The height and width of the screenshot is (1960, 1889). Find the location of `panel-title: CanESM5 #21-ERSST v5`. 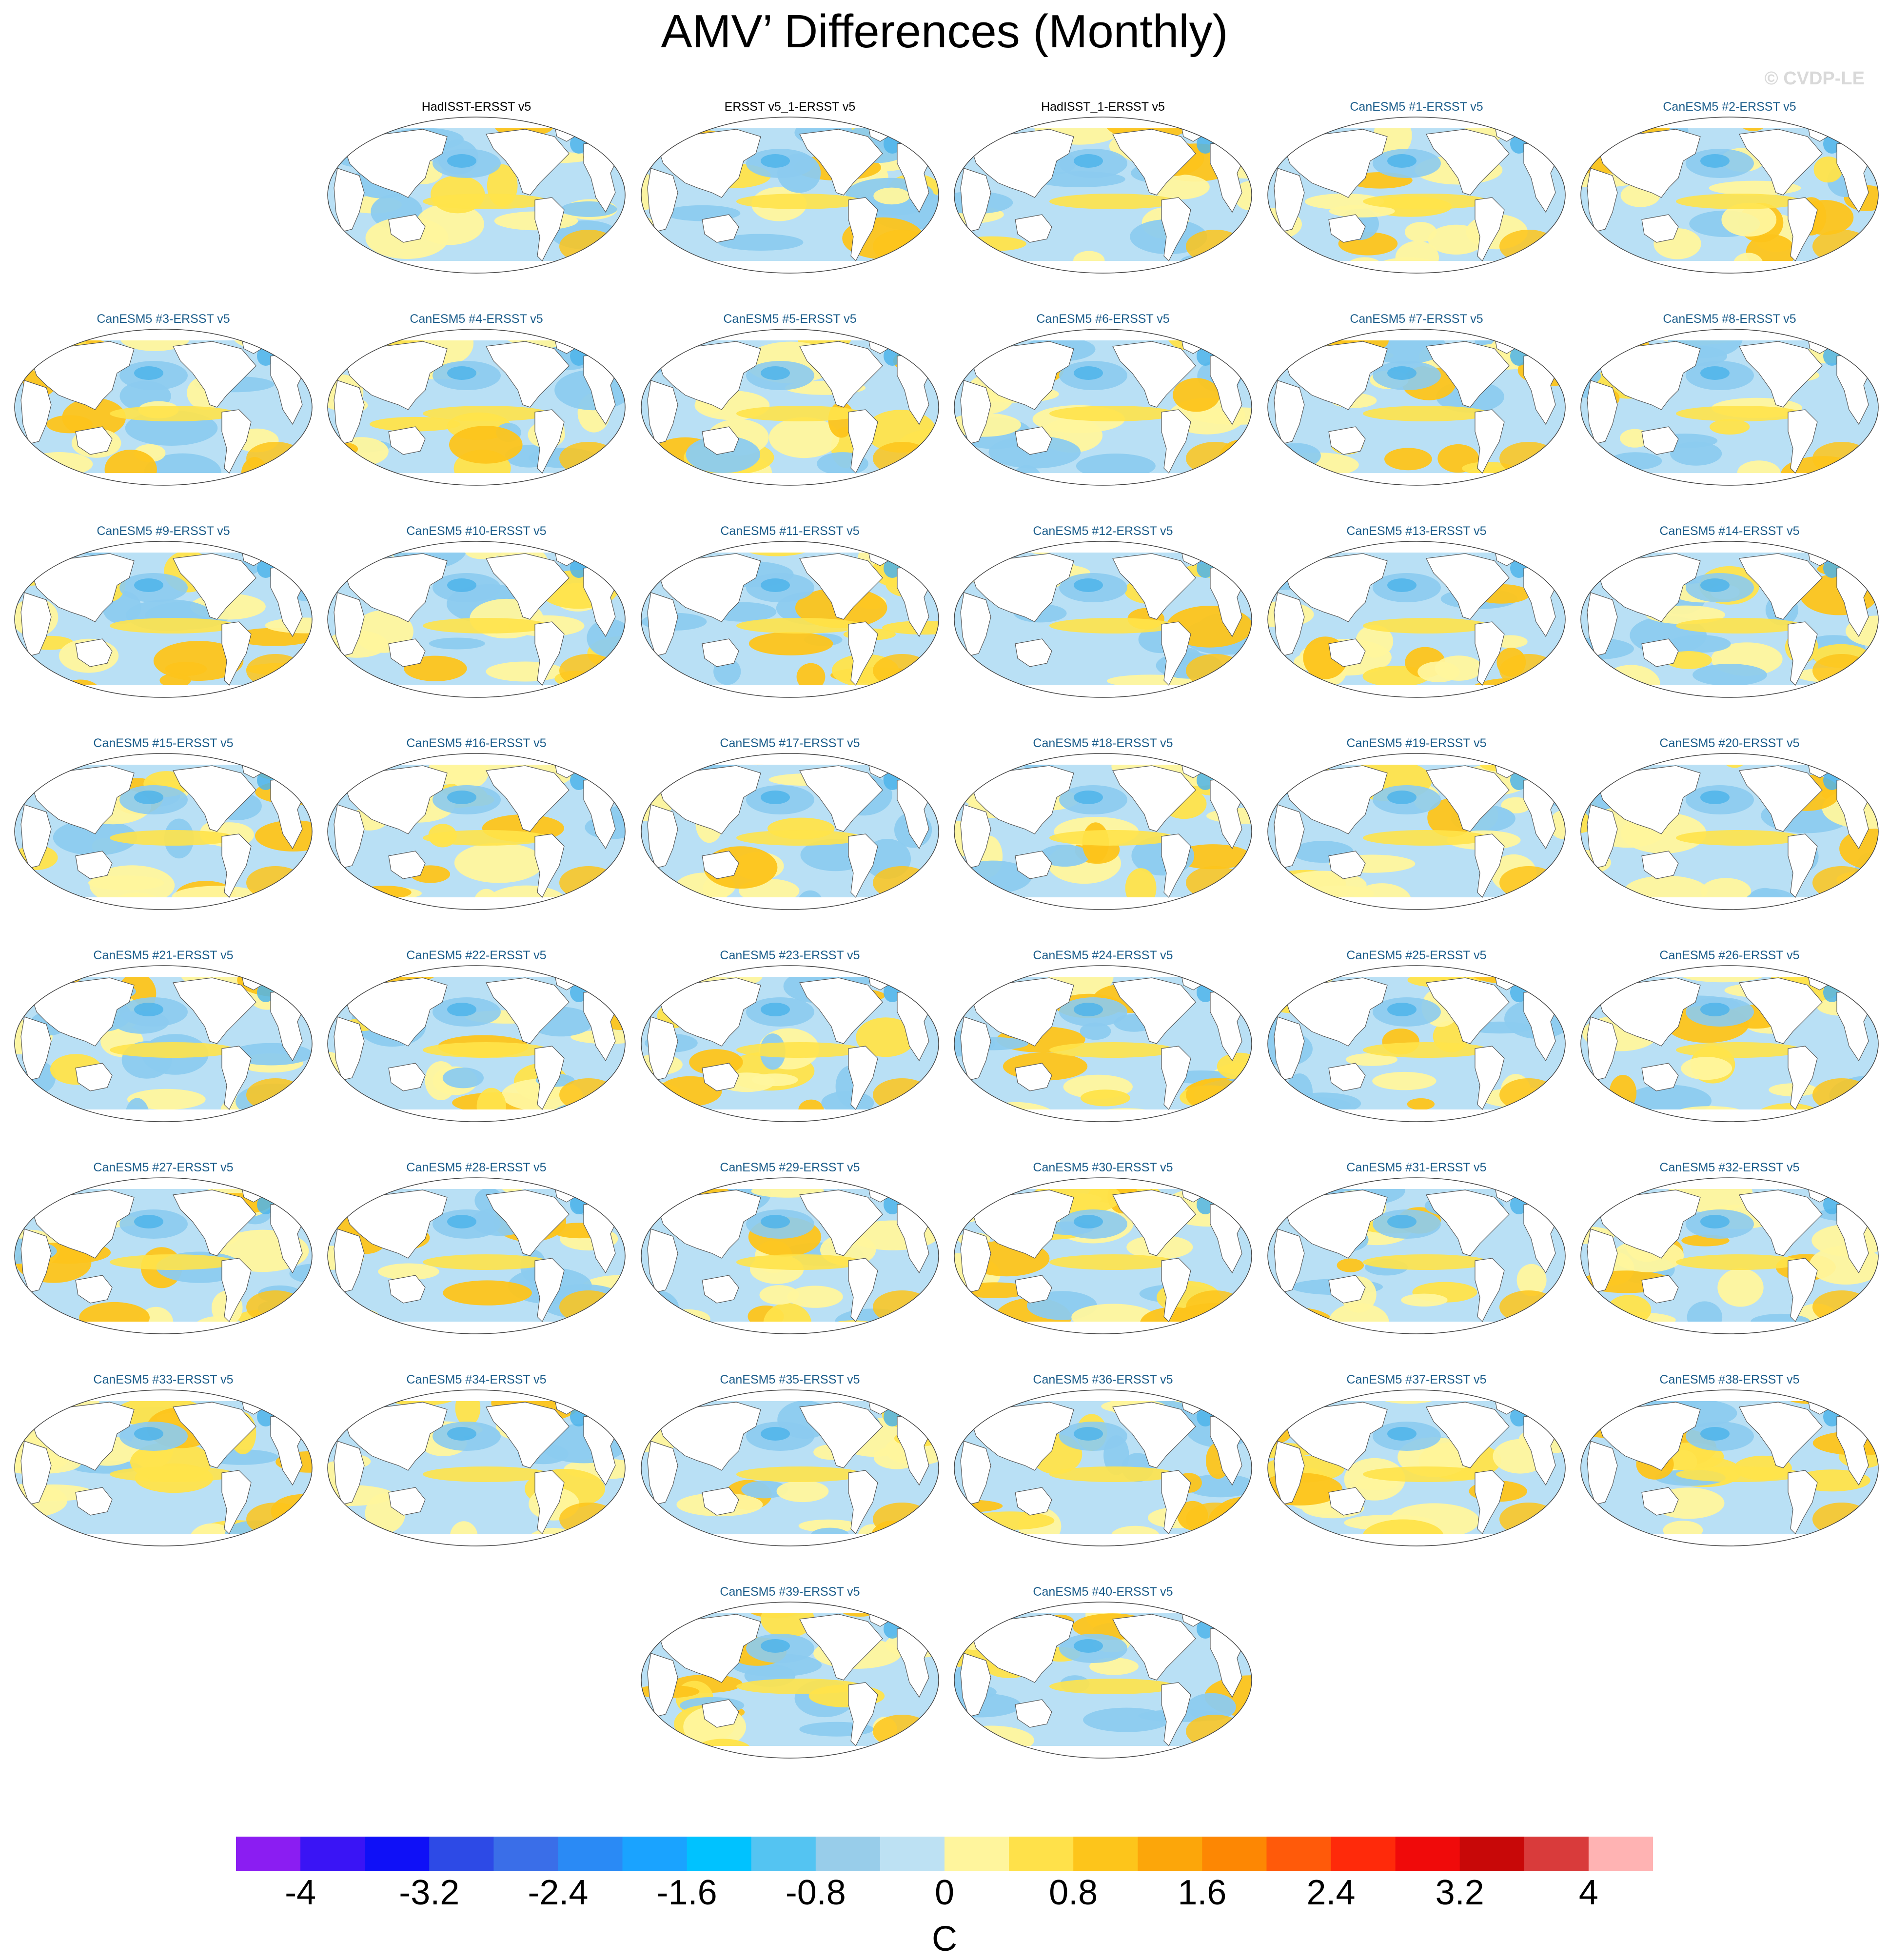

panel-title: CanESM5 #21-ERSST v5 is located at coordinates (163, 955).